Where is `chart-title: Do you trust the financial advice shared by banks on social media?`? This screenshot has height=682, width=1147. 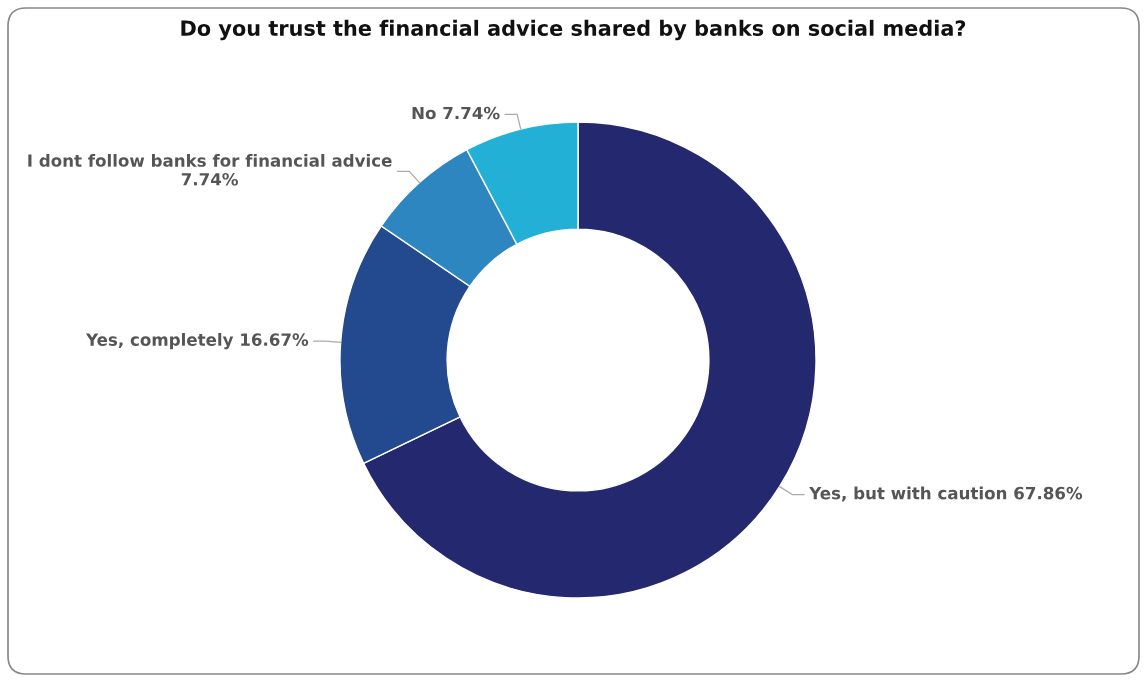
chart-title: Do you trust the financial advice shared by banks on social media? is located at coordinates (573, 30).